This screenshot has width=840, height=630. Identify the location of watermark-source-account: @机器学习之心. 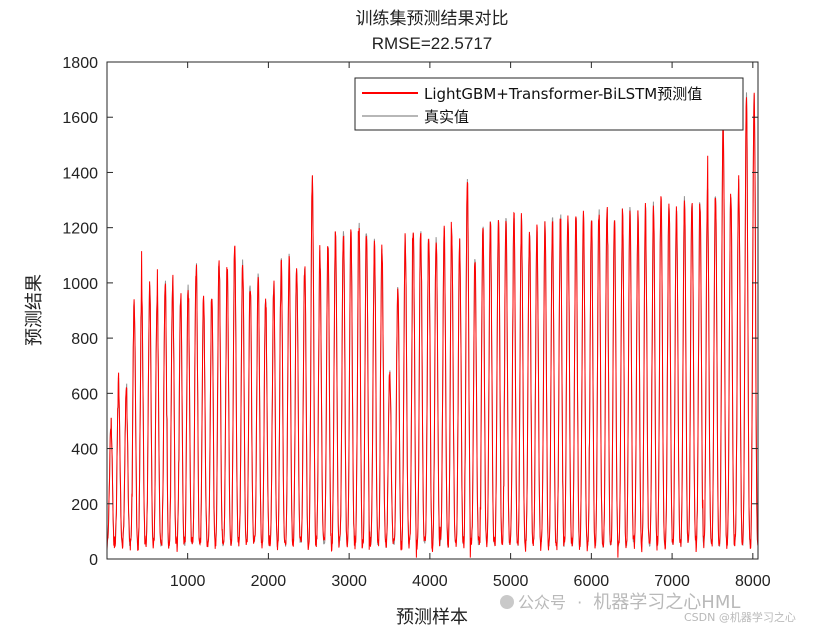
(757, 617).